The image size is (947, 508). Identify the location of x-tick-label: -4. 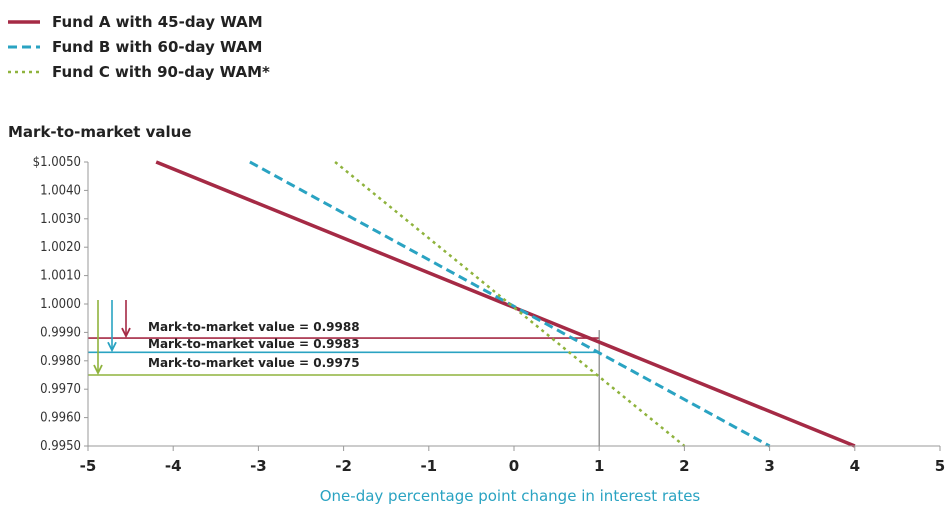
(173, 466).